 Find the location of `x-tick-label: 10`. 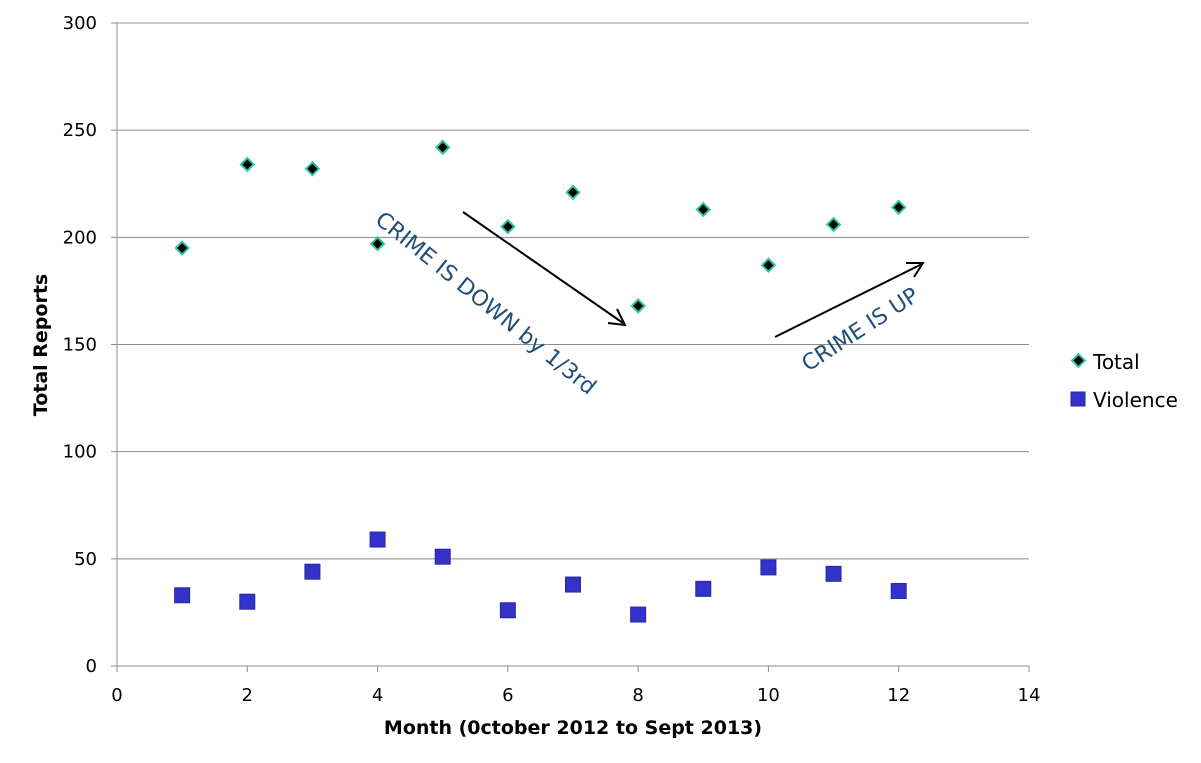

x-tick-label: 10 is located at coordinates (768, 695).